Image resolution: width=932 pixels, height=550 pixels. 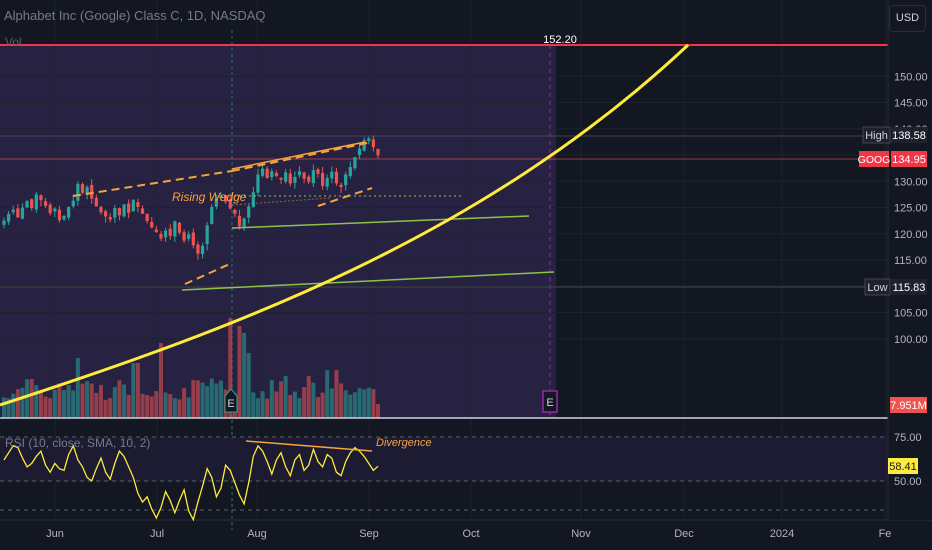 What do you see at coordinates (298, 155) in the screenshot?
I see `wedge-solid-line` at bounding box center [298, 155].